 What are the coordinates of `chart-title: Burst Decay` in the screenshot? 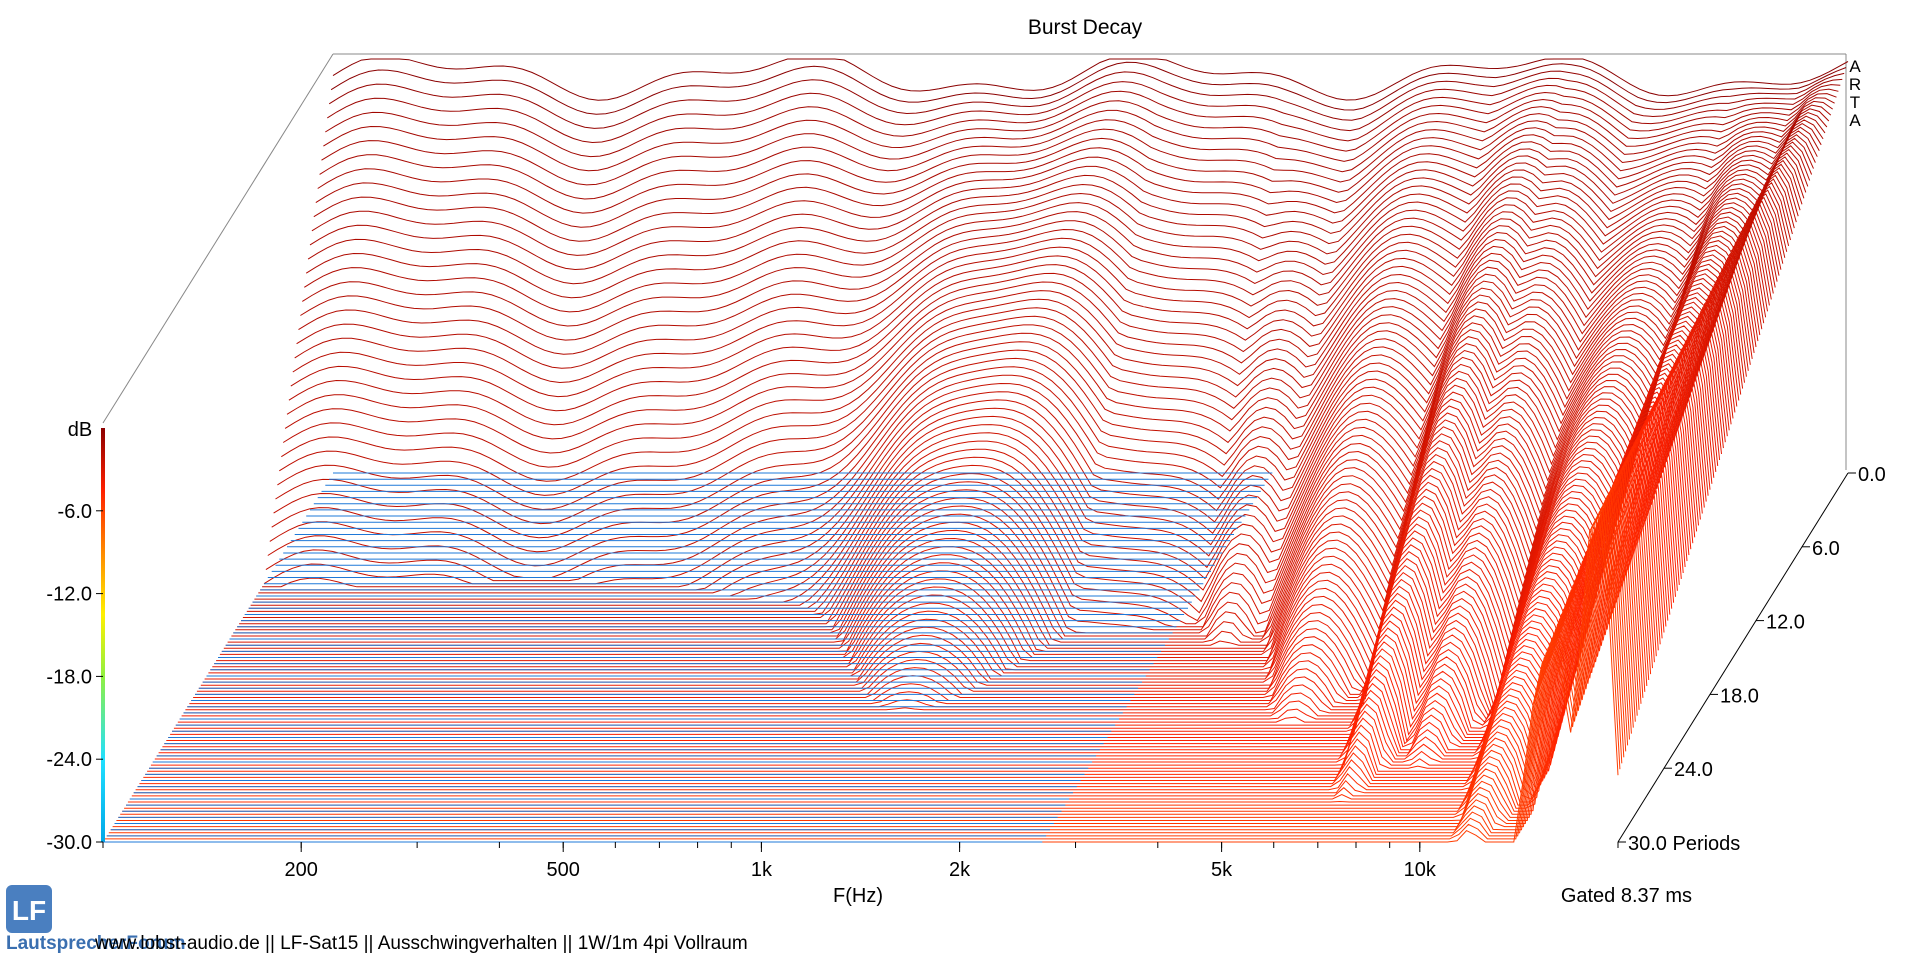 It's located at (1085, 27).